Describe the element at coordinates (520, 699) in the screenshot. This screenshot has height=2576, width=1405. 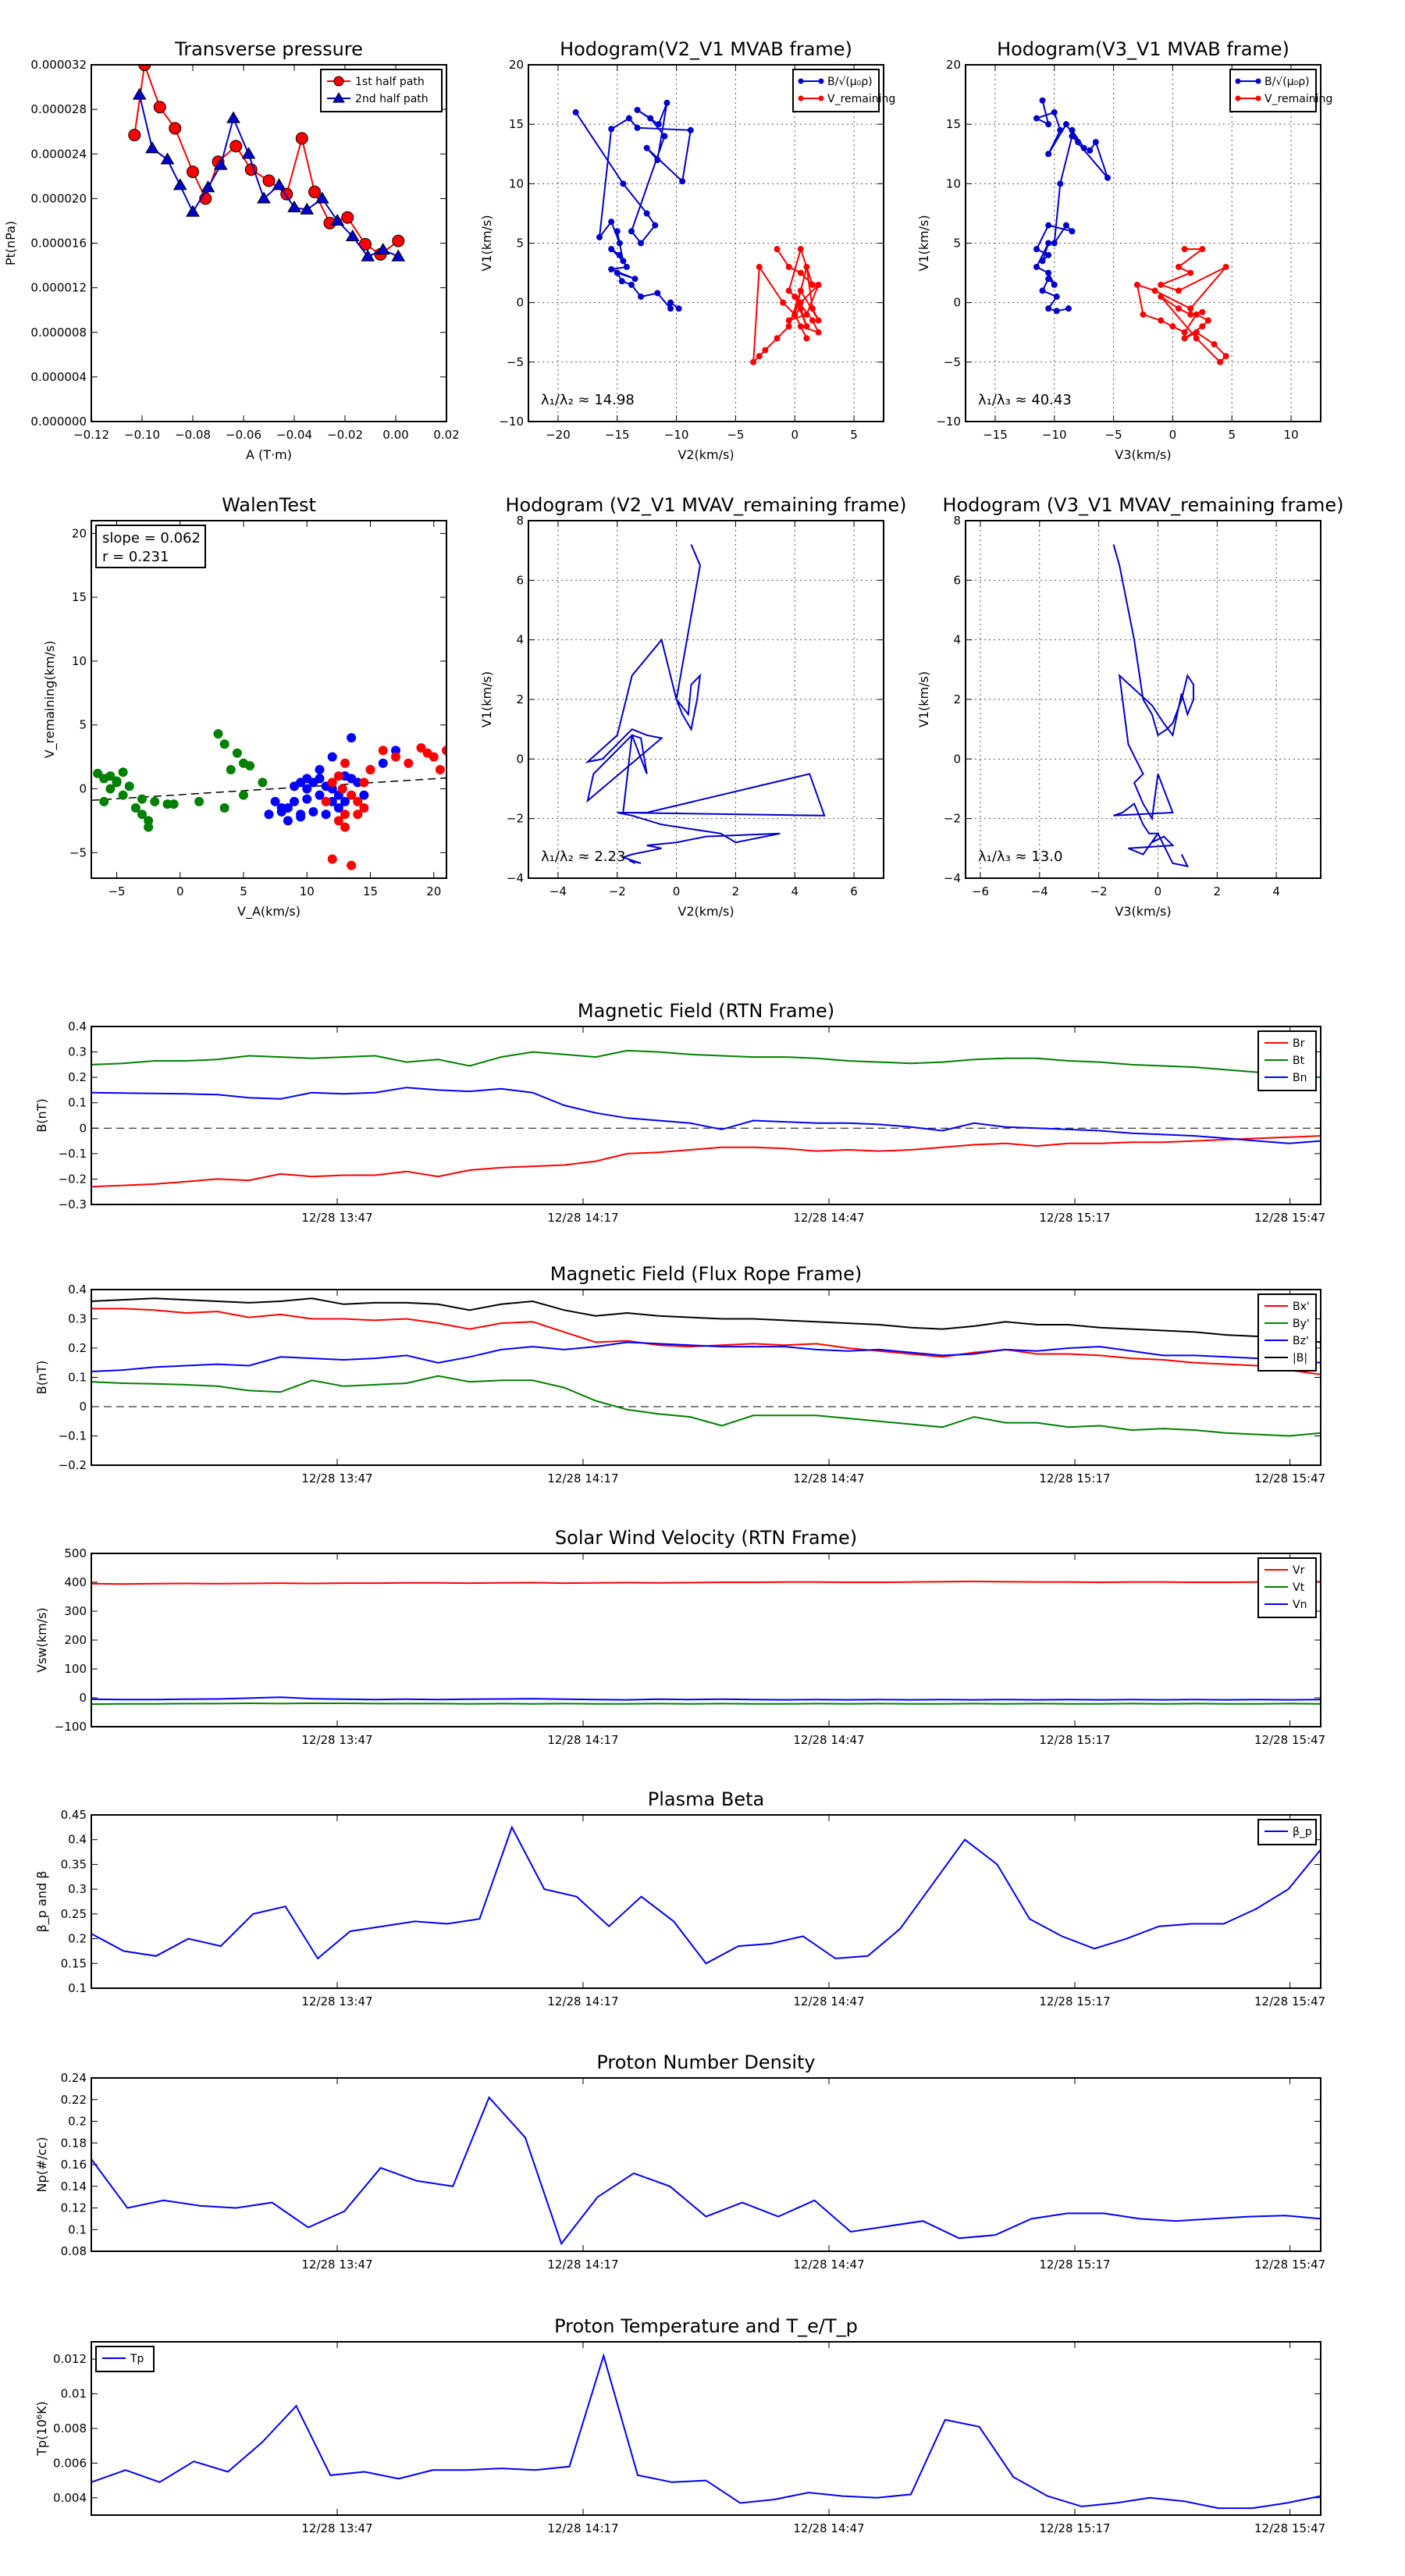
I see `y-tick-label: 2` at that location.